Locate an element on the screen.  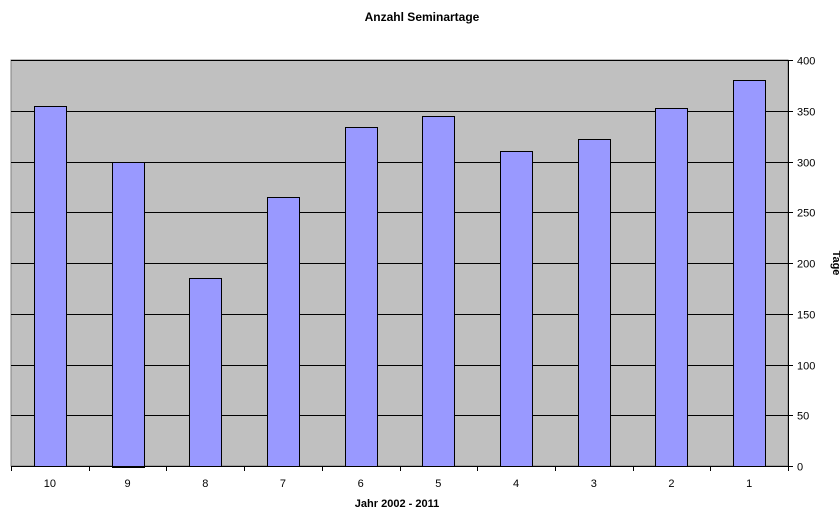
y-tick-label: 300 is located at coordinates (806, 164).